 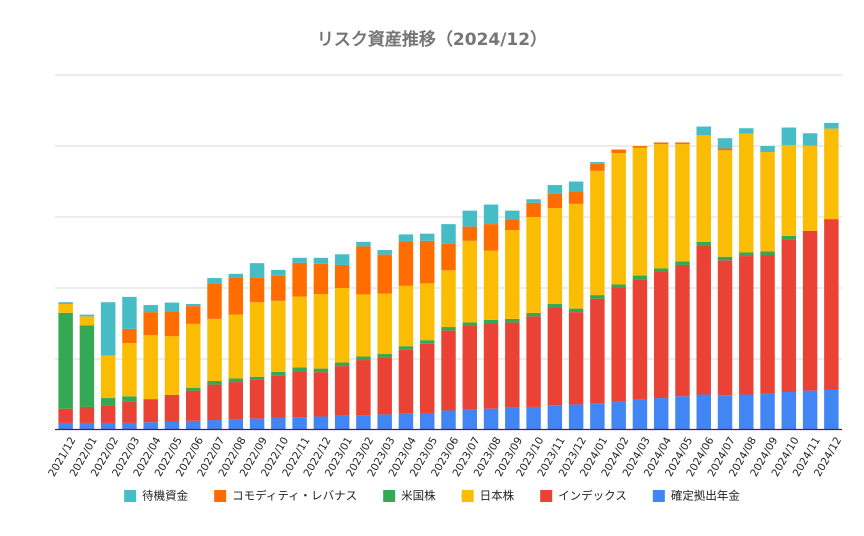 I want to click on legend-item: 米国株, so click(x=409, y=496).